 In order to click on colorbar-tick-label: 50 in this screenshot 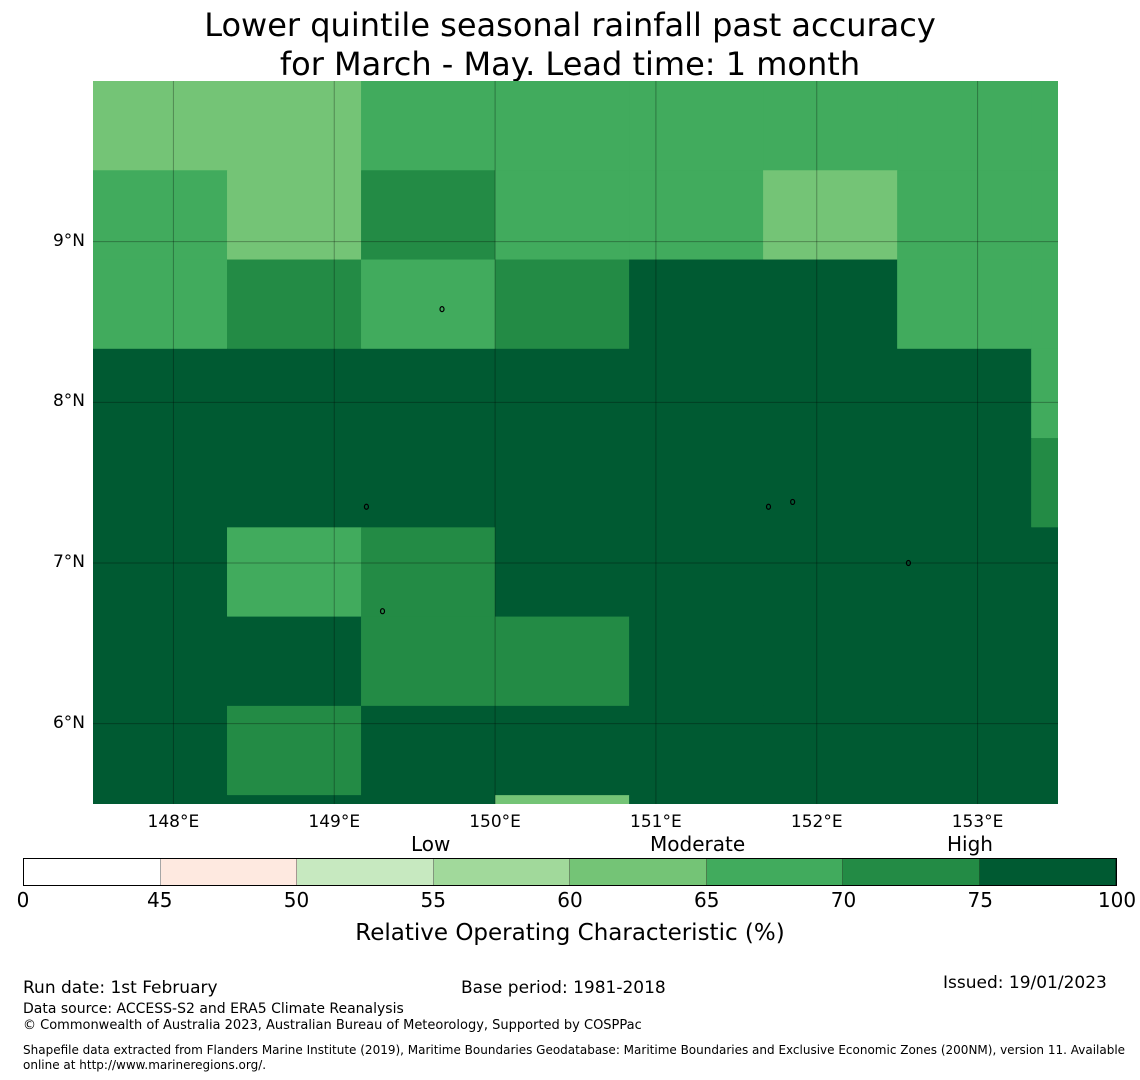, I will do `click(296, 900)`.